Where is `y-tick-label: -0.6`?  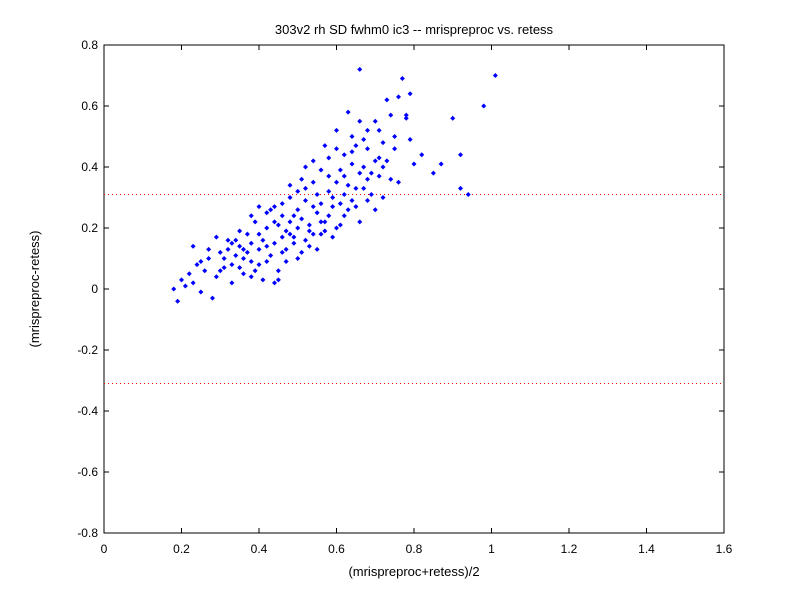
y-tick-label: -0.6 is located at coordinates (87, 472).